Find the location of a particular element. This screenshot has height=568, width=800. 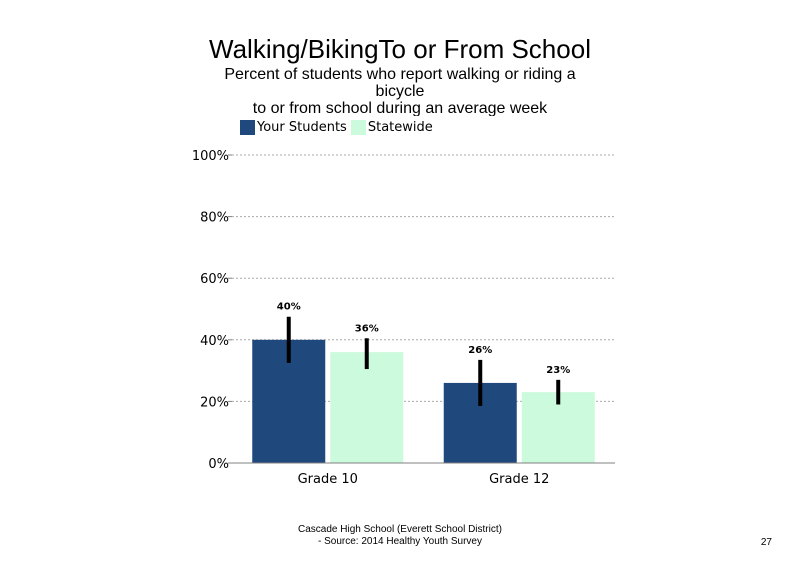

subtitle-line-3: to or from school during an average week is located at coordinates (400, 108).